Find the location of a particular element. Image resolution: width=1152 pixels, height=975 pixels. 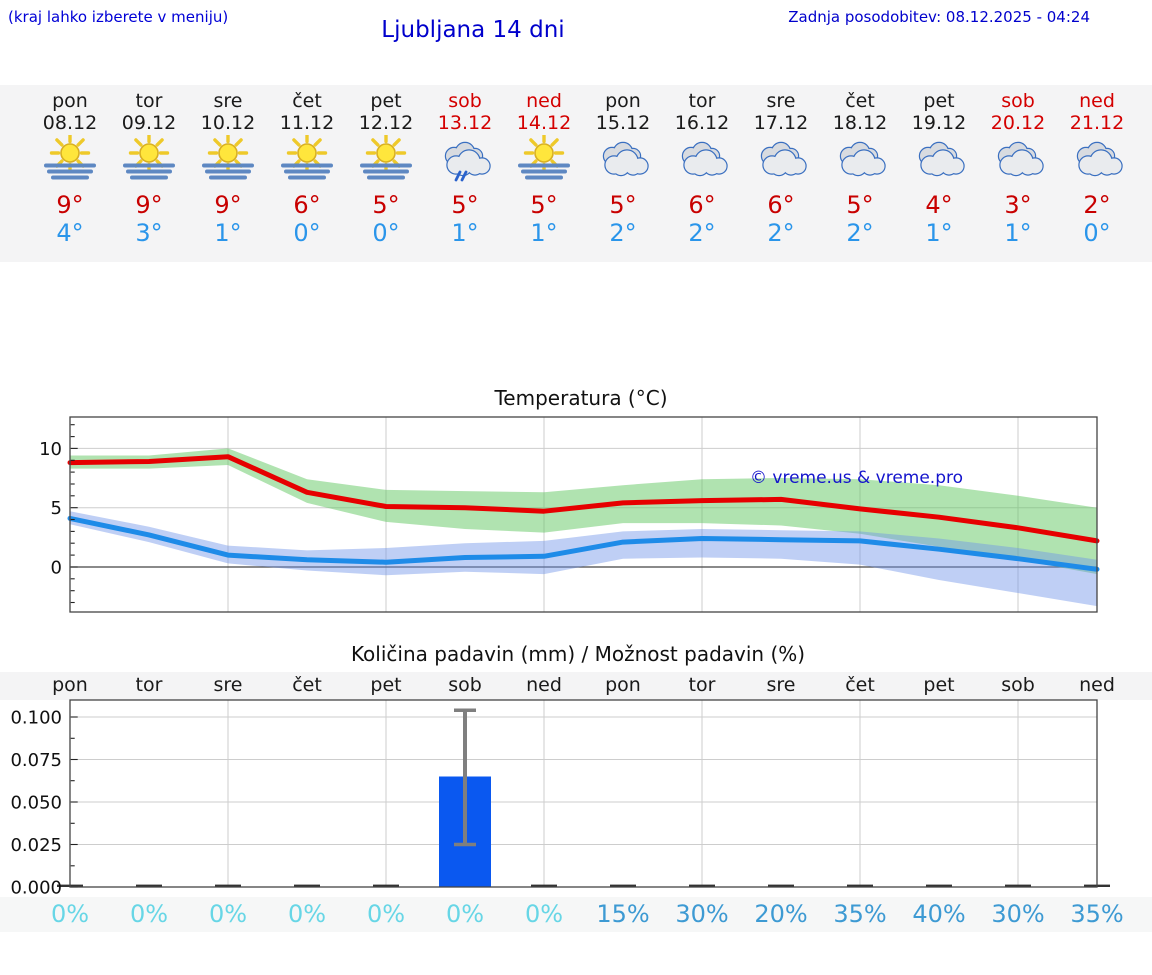

day-column: čet 18.12 5° 2° is located at coordinates (860, 166).